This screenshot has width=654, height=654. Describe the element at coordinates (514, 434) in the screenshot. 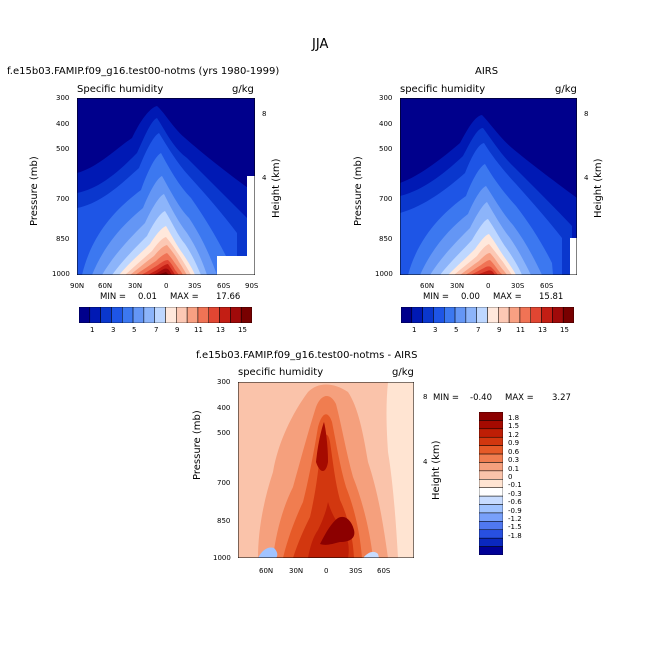

I see `diff-cb-label: 1.2` at that location.